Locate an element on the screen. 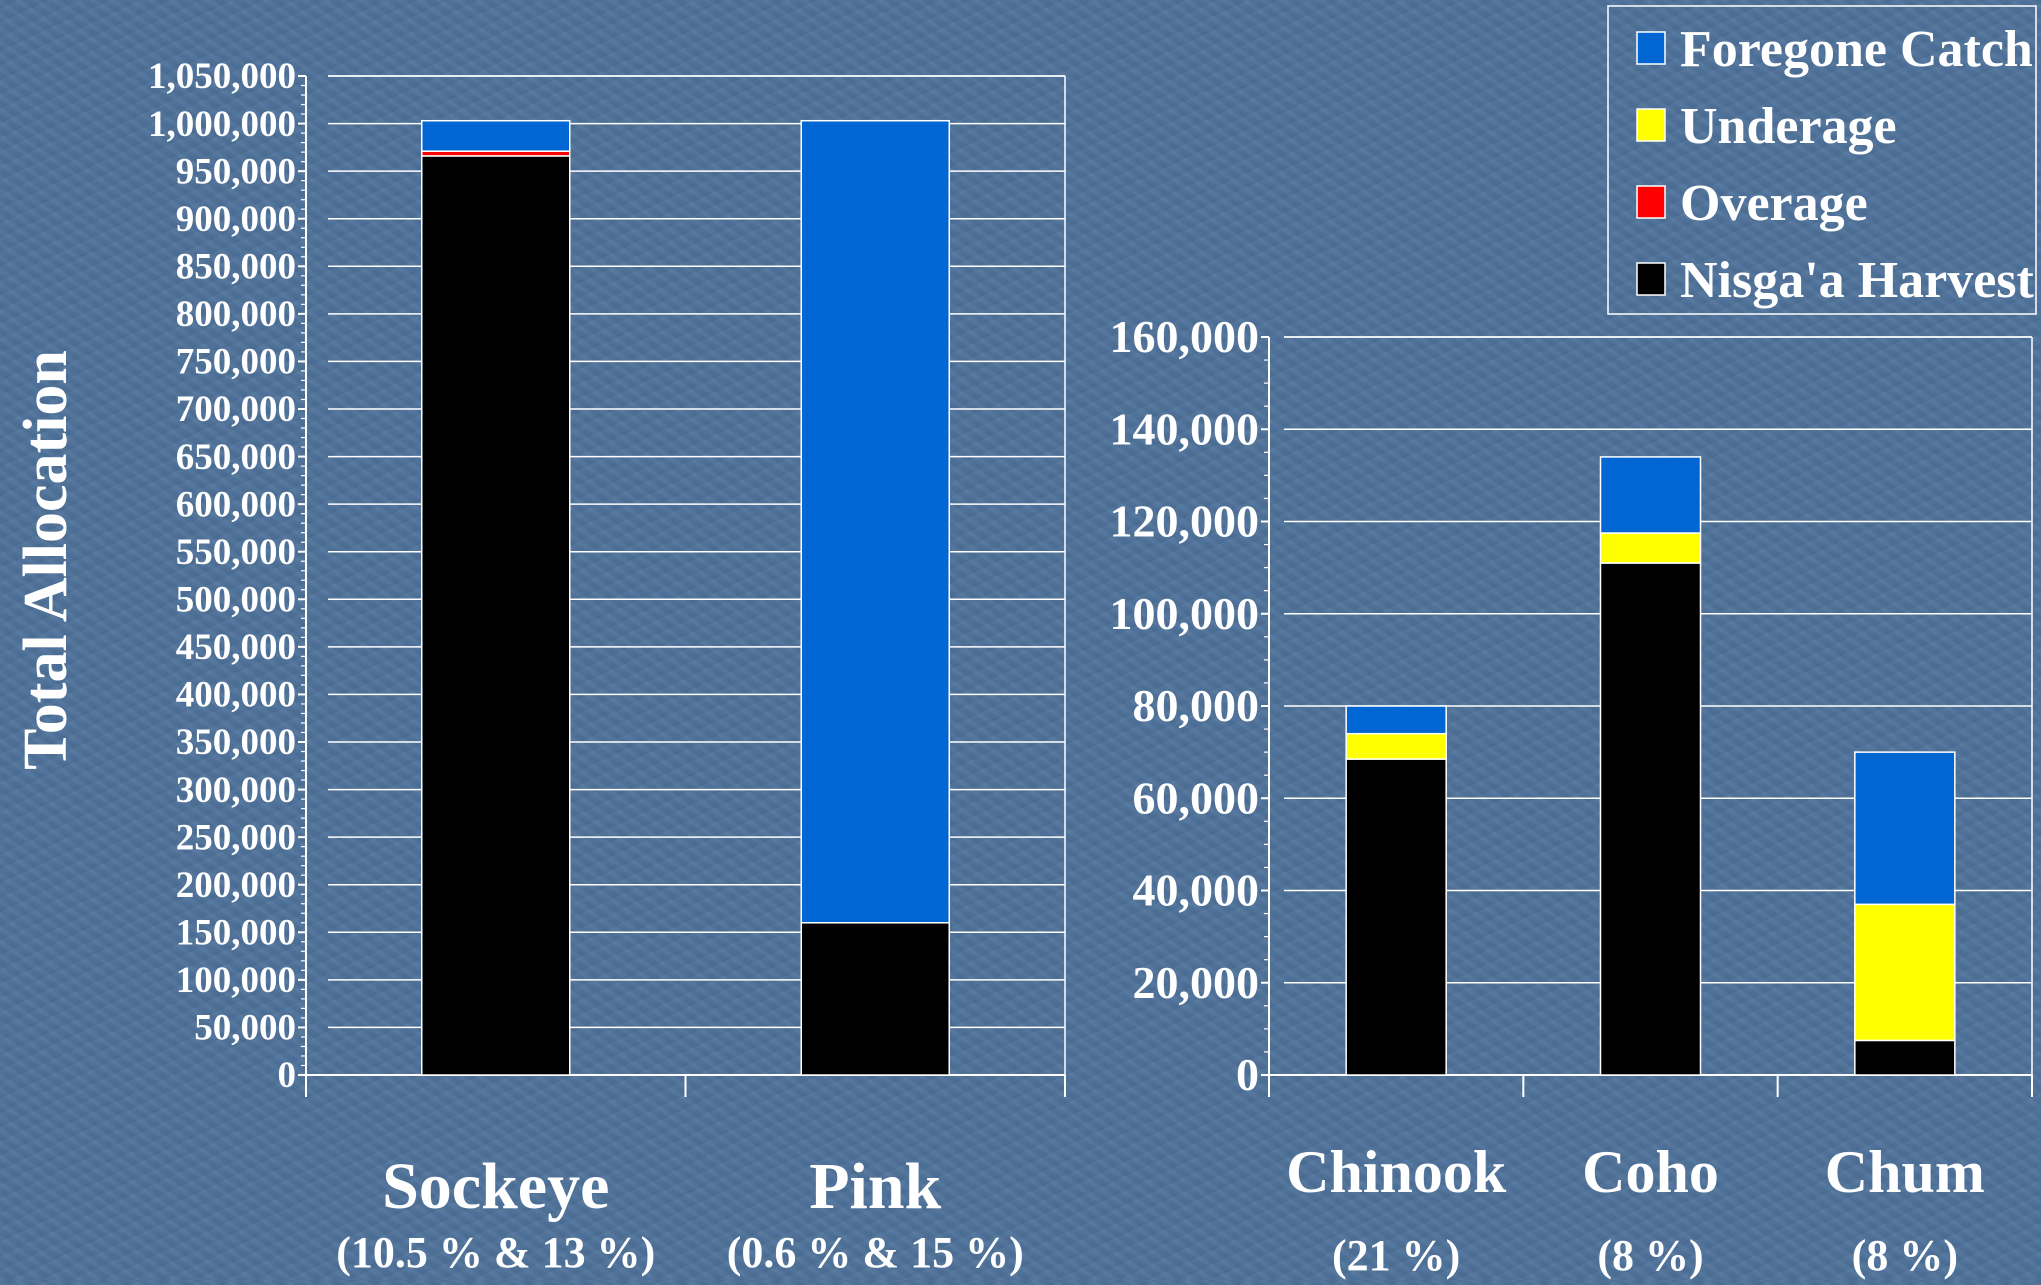 Image resolution: width=2041 pixels, height=1285 pixels. y-tick-label: 950,000 is located at coordinates (236, 171).